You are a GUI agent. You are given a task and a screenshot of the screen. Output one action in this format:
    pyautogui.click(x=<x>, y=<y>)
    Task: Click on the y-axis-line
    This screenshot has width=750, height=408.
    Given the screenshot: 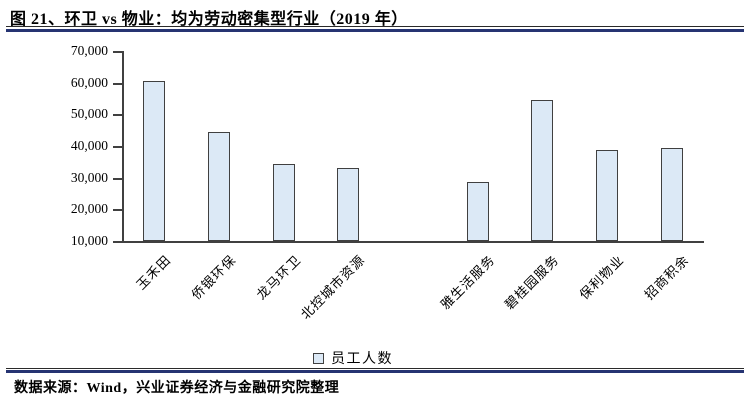 What is the action you would take?
    pyautogui.click(x=123, y=147)
    